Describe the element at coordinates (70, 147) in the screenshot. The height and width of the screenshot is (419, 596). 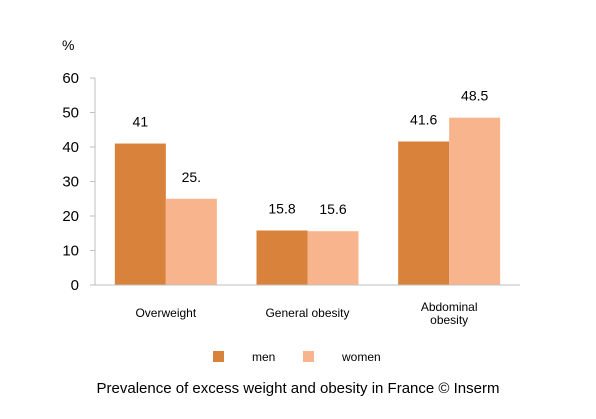
I see `y-tick-label: 40` at that location.